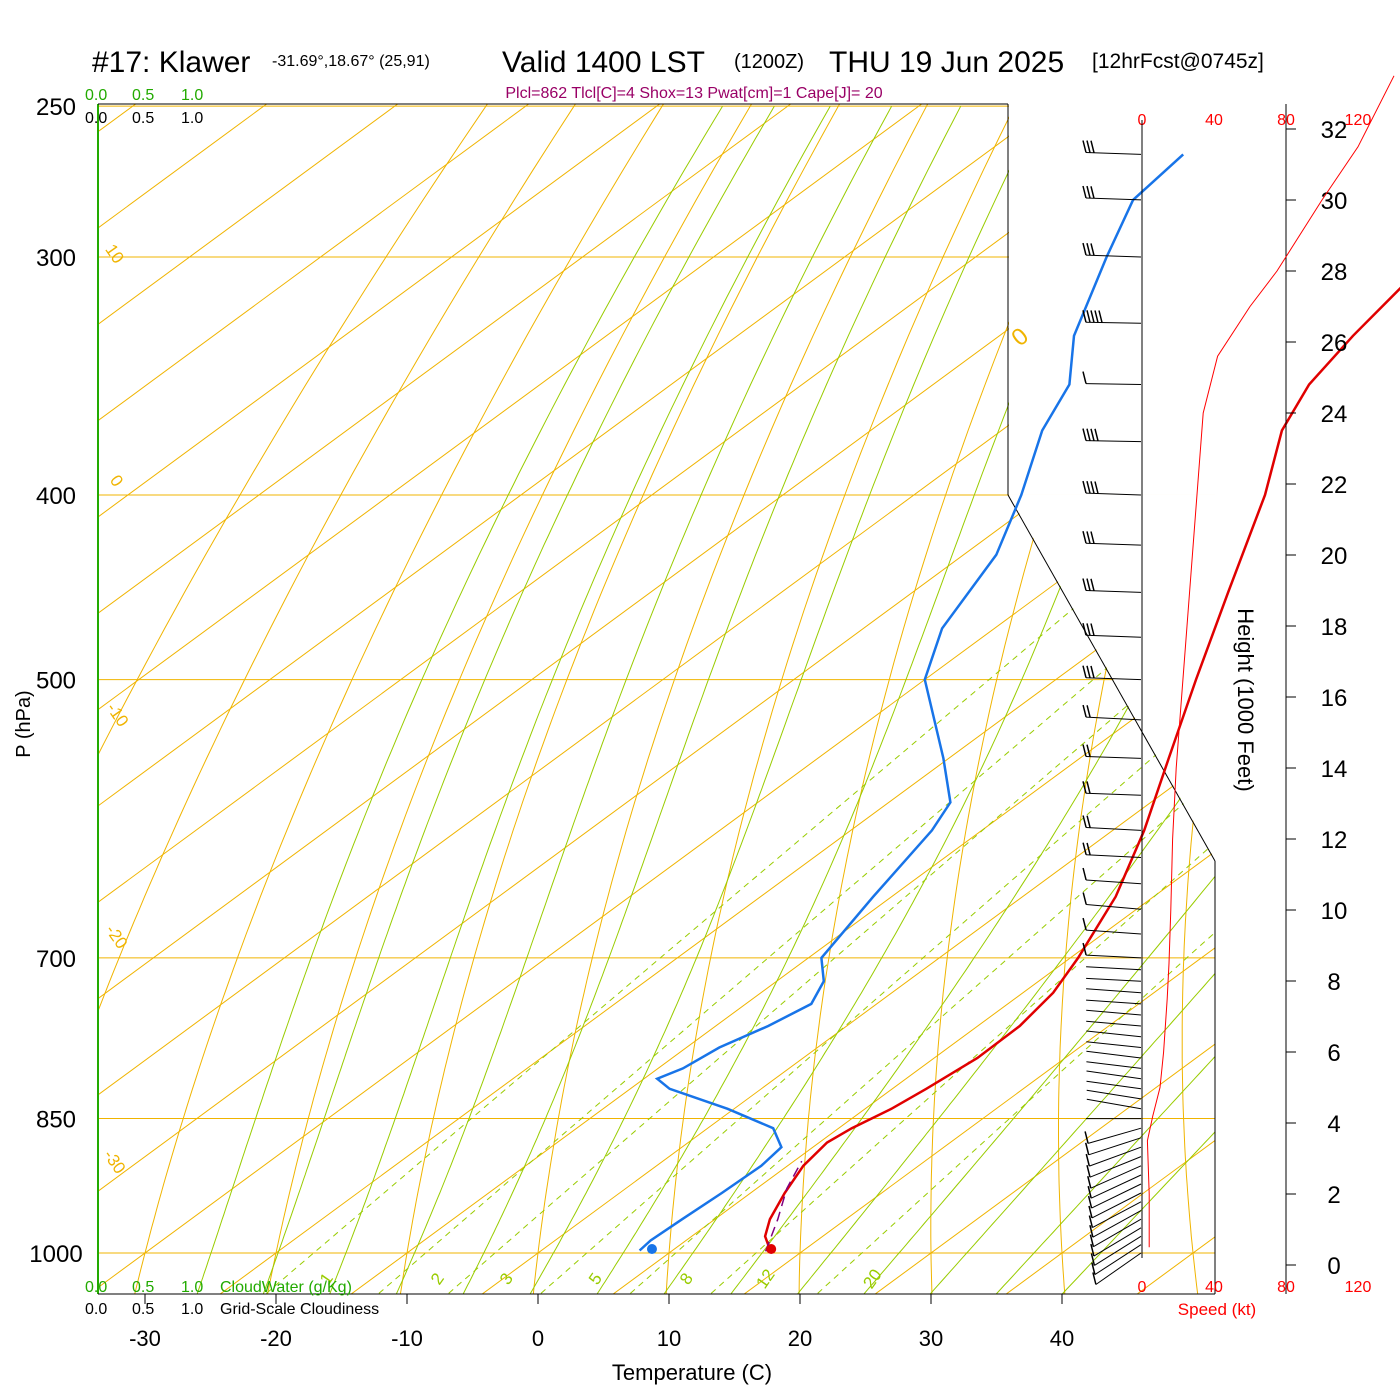  Describe the element at coordinates (145, 1338) in the screenshot. I see `x-tick-label: -30` at that location.